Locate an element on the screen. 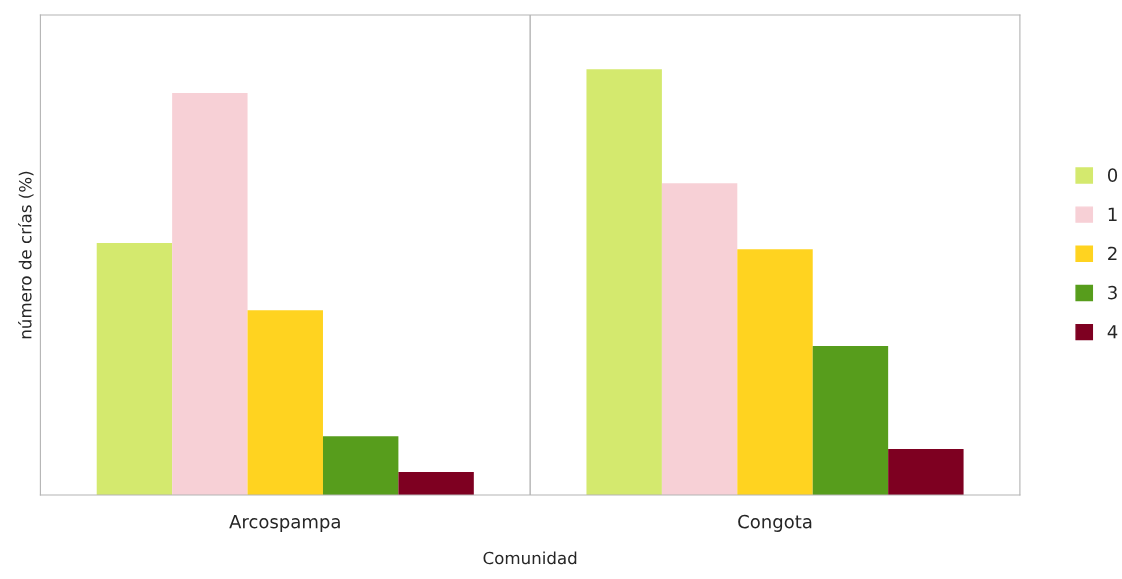  legend-label: 0 is located at coordinates (1112, 175).